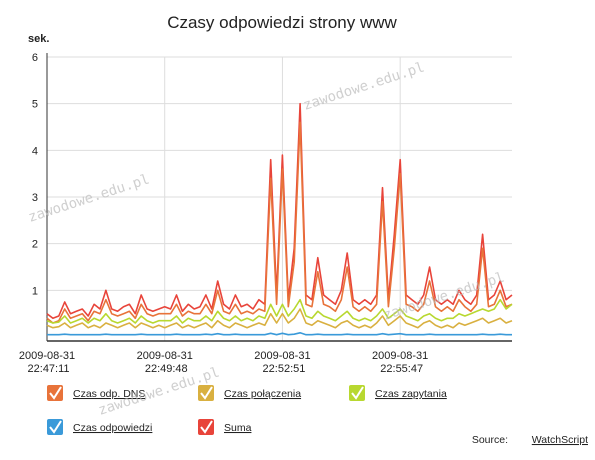 The height and width of the screenshot is (460, 595). I want to click on y-tick-label: 1, so click(35, 291).